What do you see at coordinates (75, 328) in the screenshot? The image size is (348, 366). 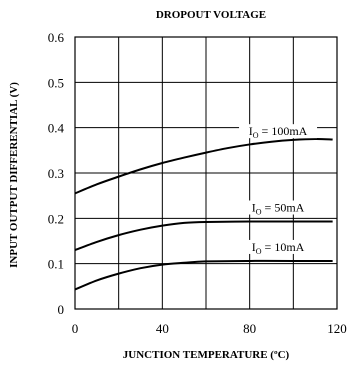 I see `x-tick-label-0: 0` at bounding box center [75, 328].